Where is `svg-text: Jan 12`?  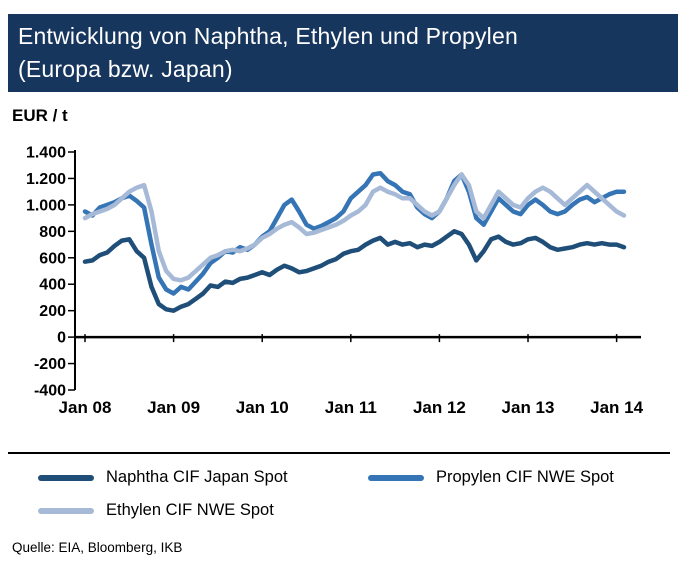
svg-text: Jan 12 is located at coordinates (439, 407).